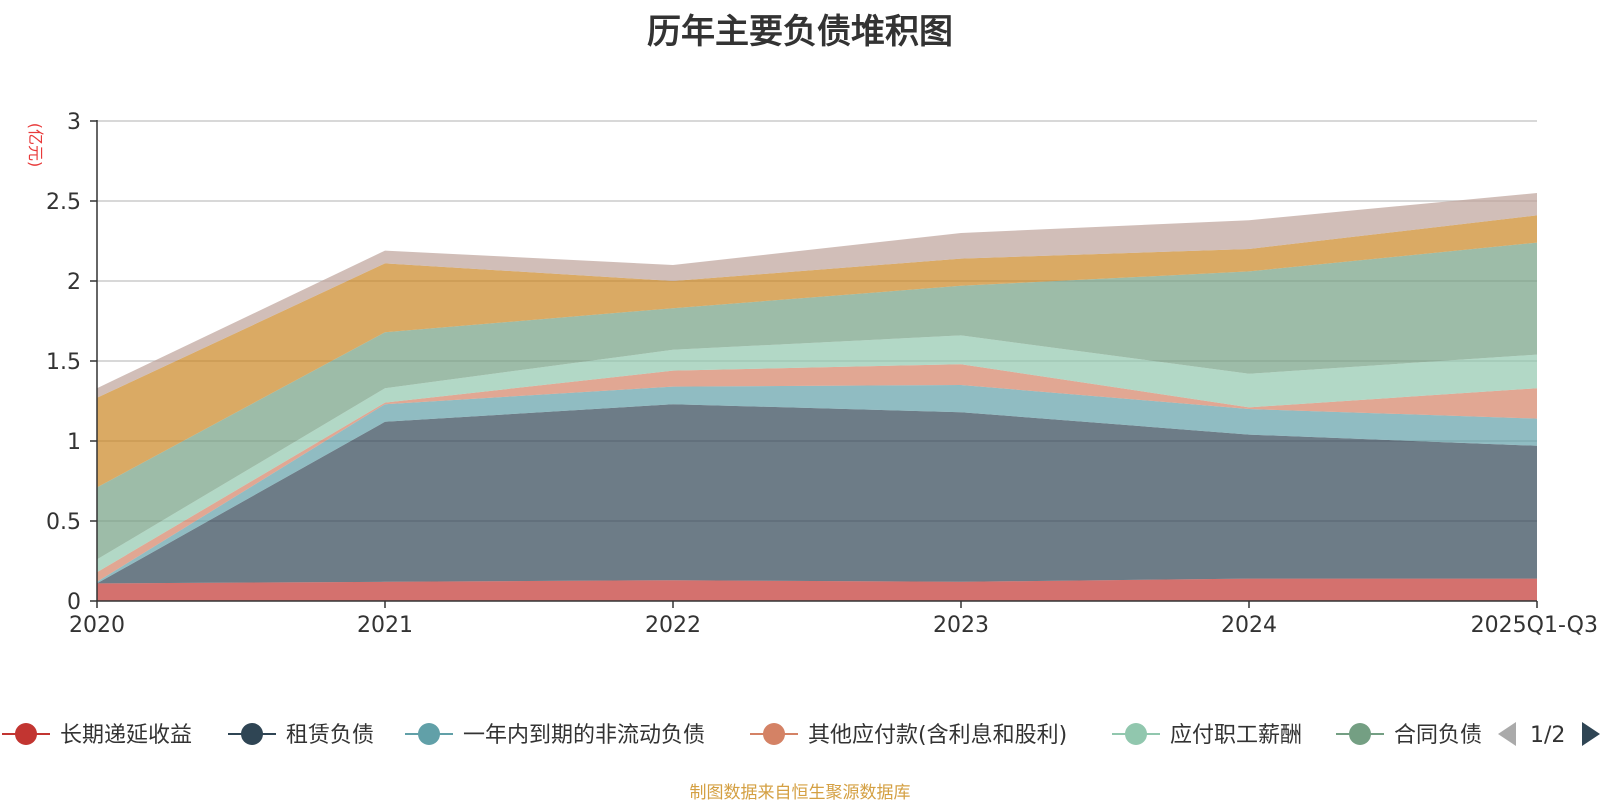 This screenshot has height=803, width=1600. I want to click on x-tick-label: 2020, so click(97, 625).